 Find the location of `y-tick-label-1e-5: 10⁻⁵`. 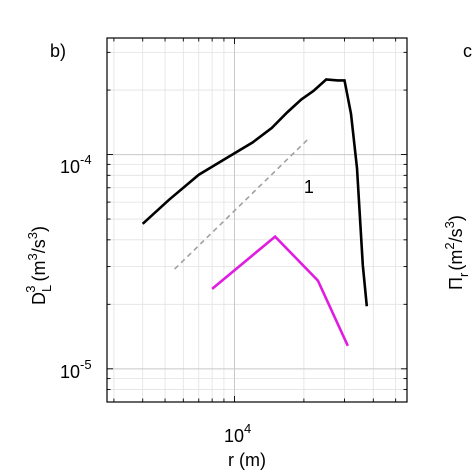

y-tick-label-1e-5: 10⁻⁵ is located at coordinates (76, 369).